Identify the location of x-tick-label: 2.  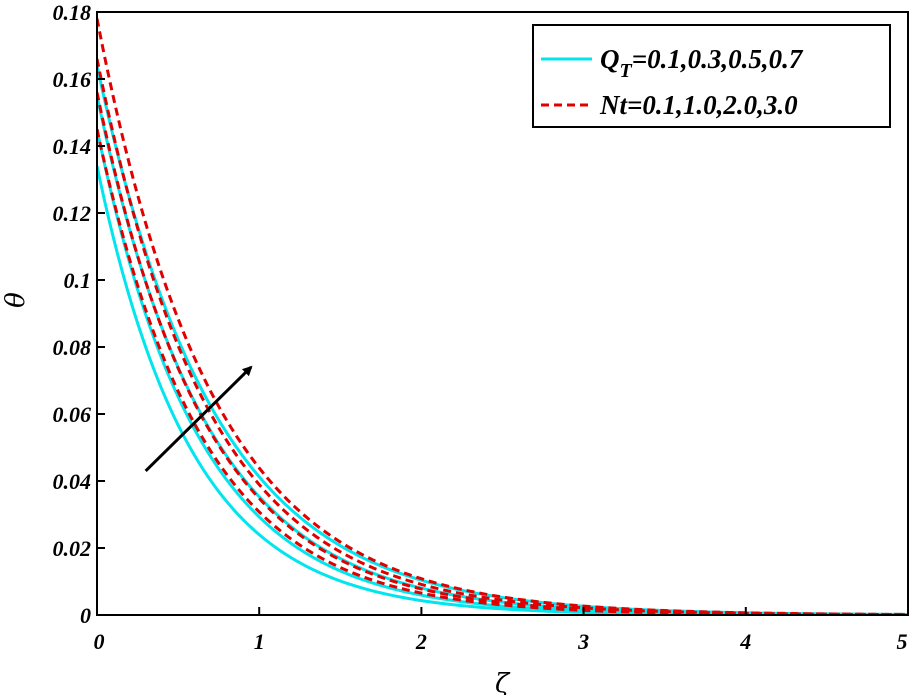
(421, 641).